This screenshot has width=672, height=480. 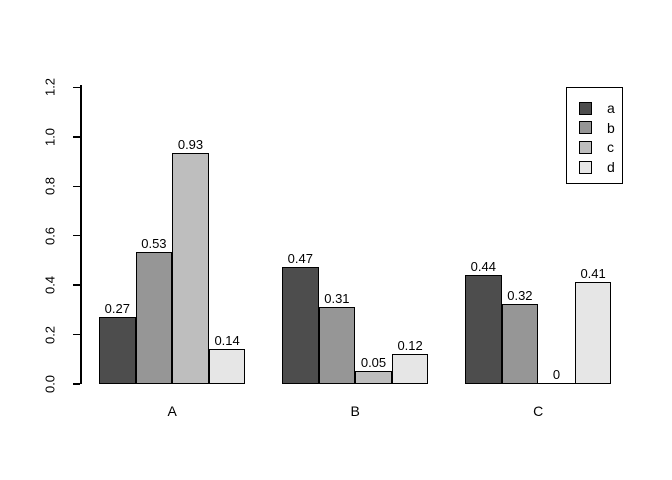 I want to click on bar-value-label: 0.31, so click(x=337, y=298).